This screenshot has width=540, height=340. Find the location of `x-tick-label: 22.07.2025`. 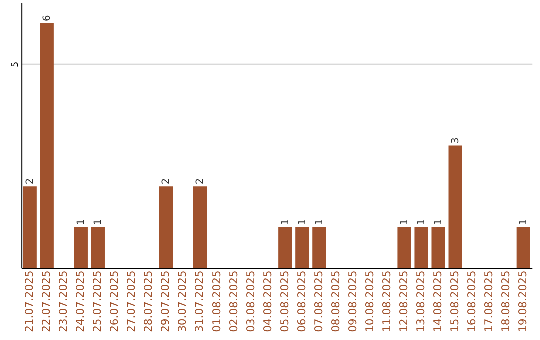

x-tick-label: 22.07.2025 is located at coordinates (47, 301).